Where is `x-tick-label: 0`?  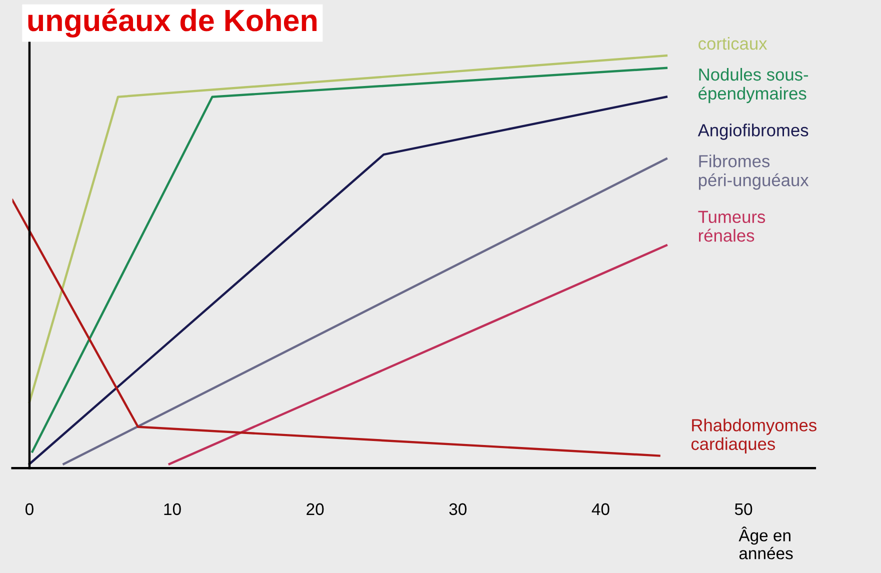 x-tick-label: 0 is located at coordinates (29, 509).